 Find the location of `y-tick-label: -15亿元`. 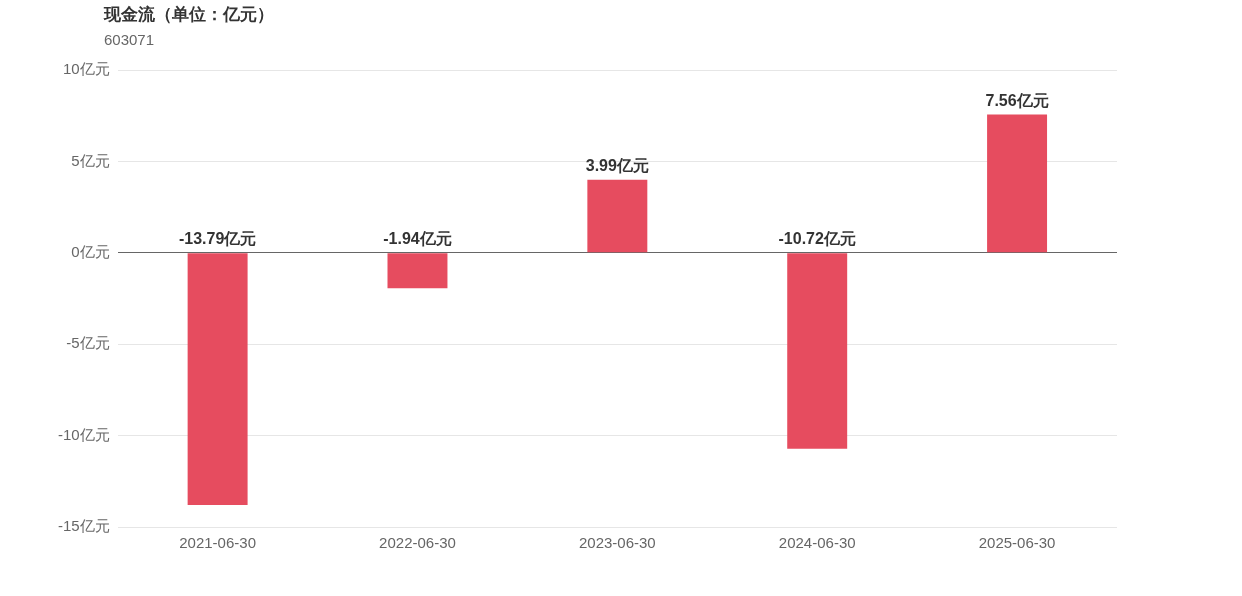

y-tick-label: -15亿元 is located at coordinates (83, 526).